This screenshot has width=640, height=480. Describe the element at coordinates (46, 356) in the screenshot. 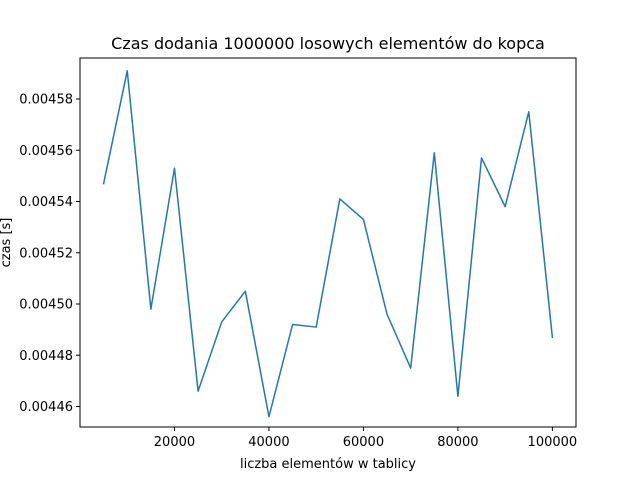

I see `y-tick-label: 0.00448` at that location.